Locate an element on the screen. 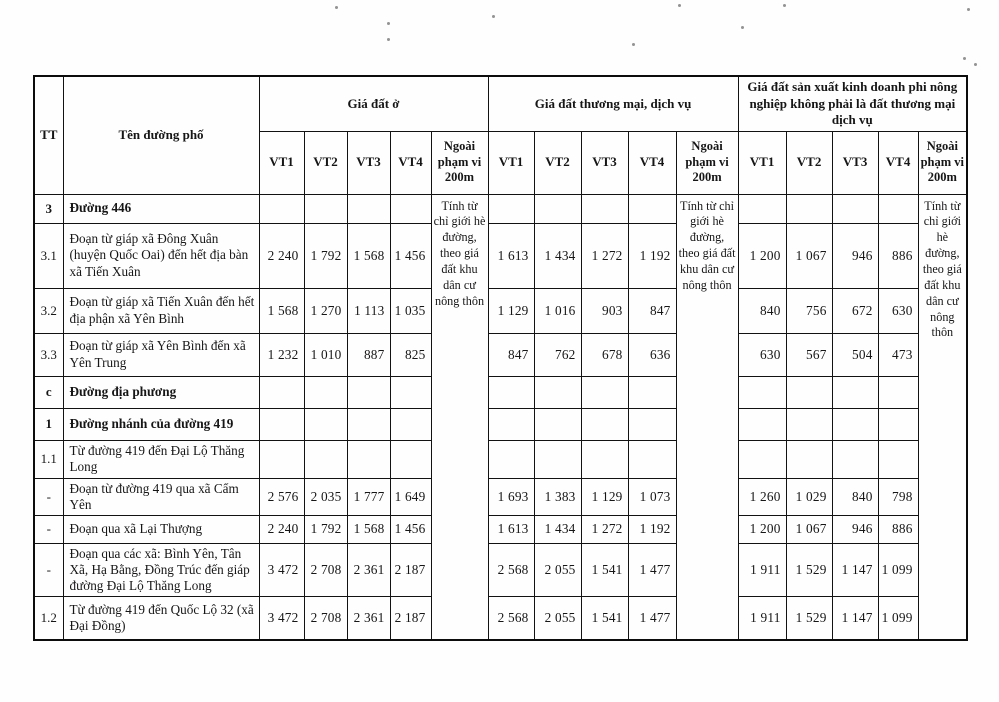  cell-price-production-vt3 is located at coordinates (855, 208).